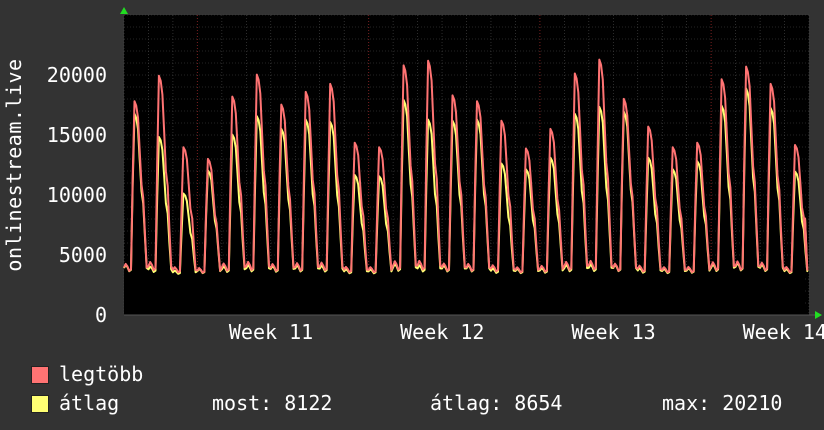 Image resolution: width=824 pixels, height=430 pixels. I want to click on y-axis-label: onlinestream.live, so click(14, 165).